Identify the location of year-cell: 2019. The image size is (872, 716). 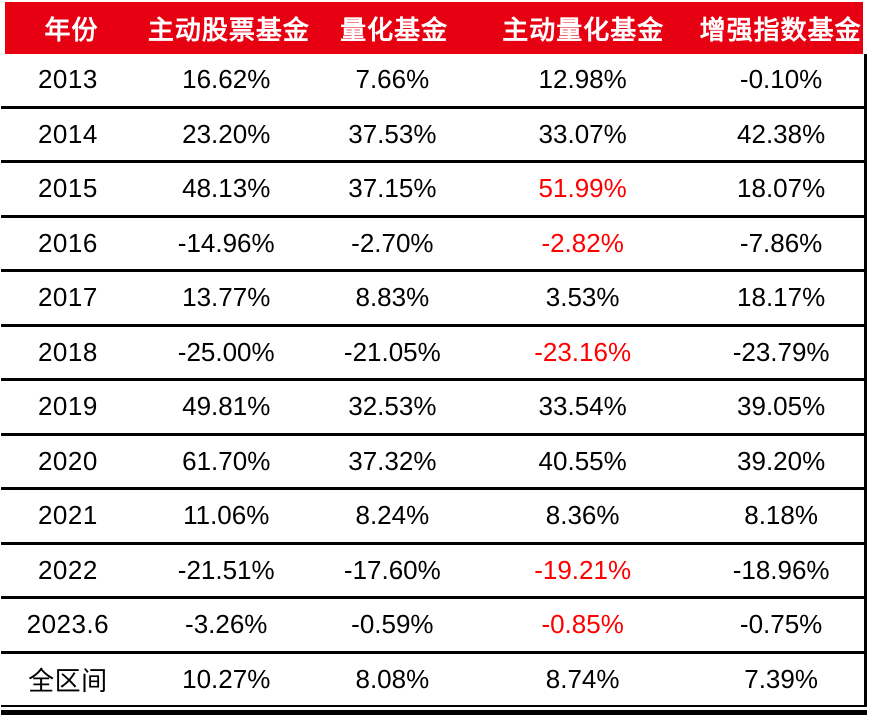
(67, 406).